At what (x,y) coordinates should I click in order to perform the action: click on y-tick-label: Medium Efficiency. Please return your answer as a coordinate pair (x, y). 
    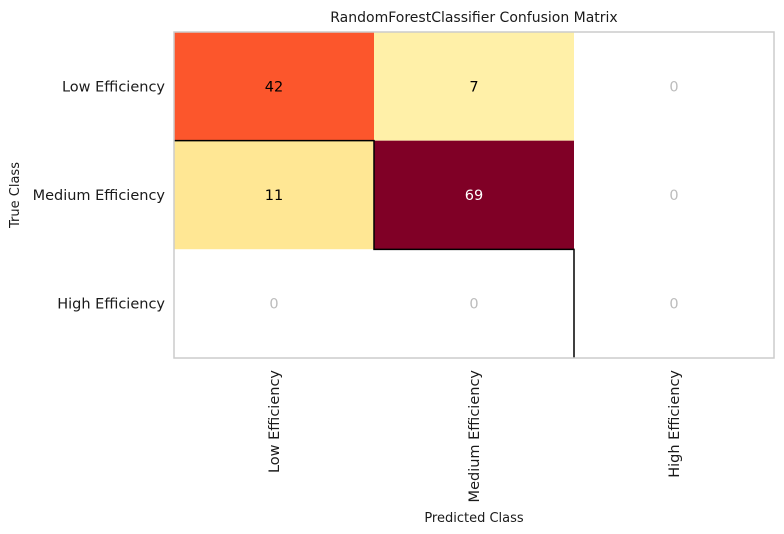
    Looking at the image, I should click on (99, 196).